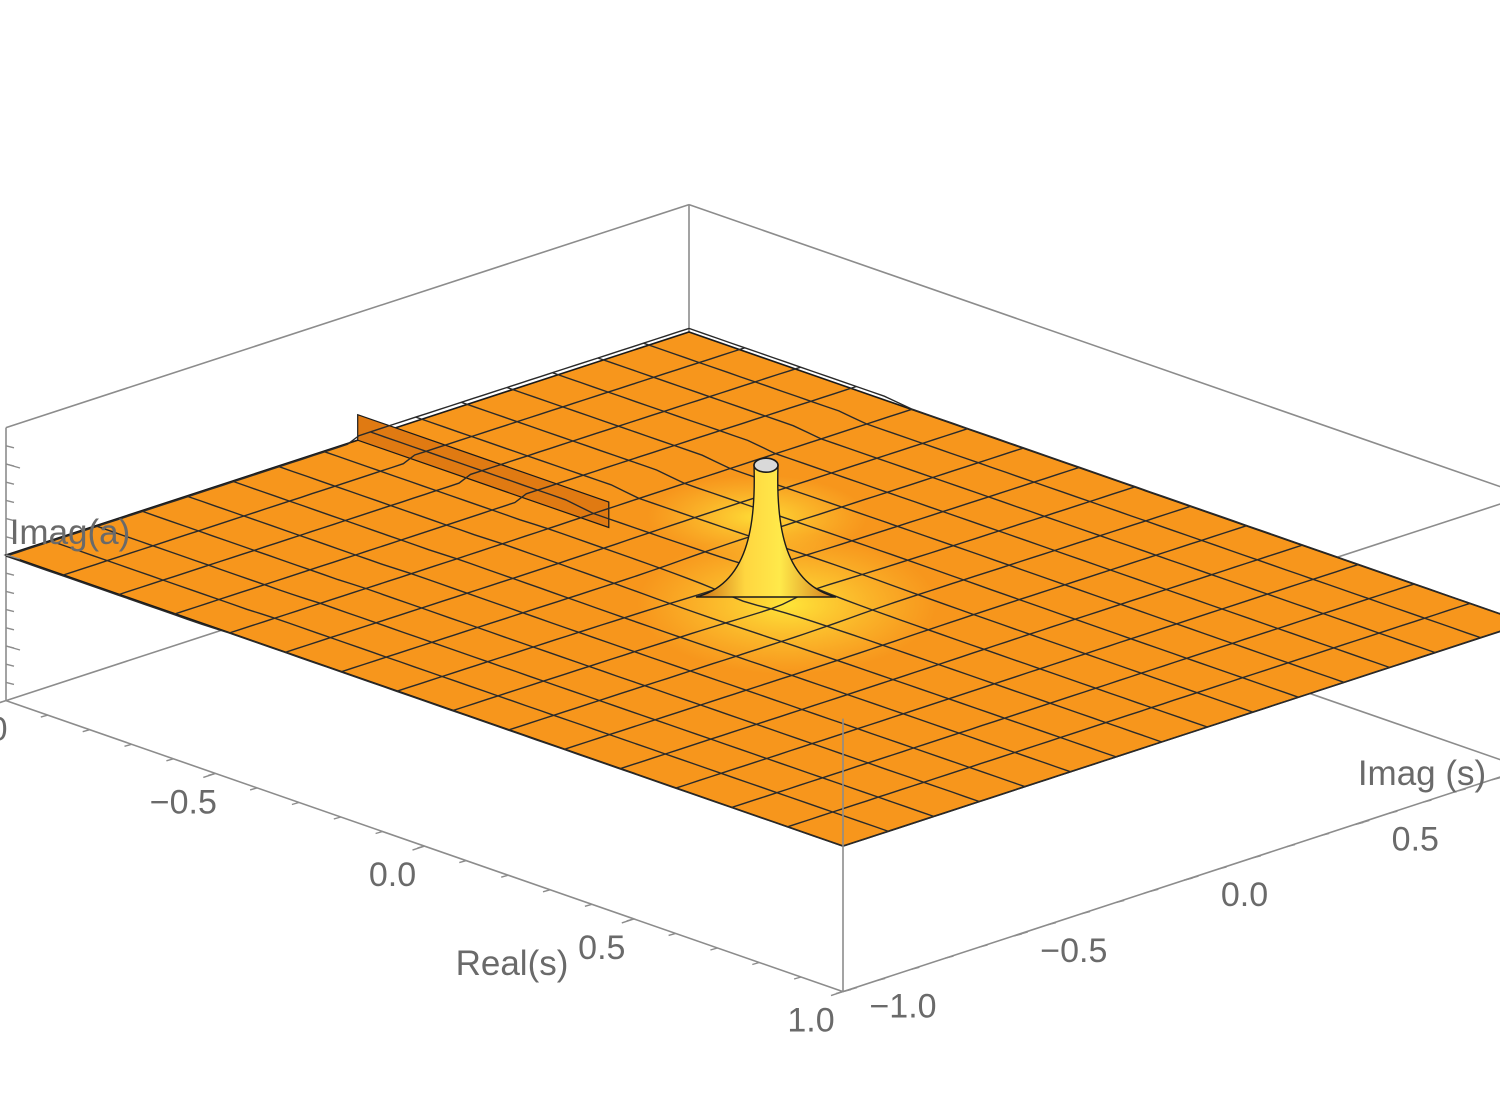 The image size is (1500, 1098). Describe the element at coordinates (1244, 895) in the screenshot. I see `y-tick-label: 0.0` at that location.